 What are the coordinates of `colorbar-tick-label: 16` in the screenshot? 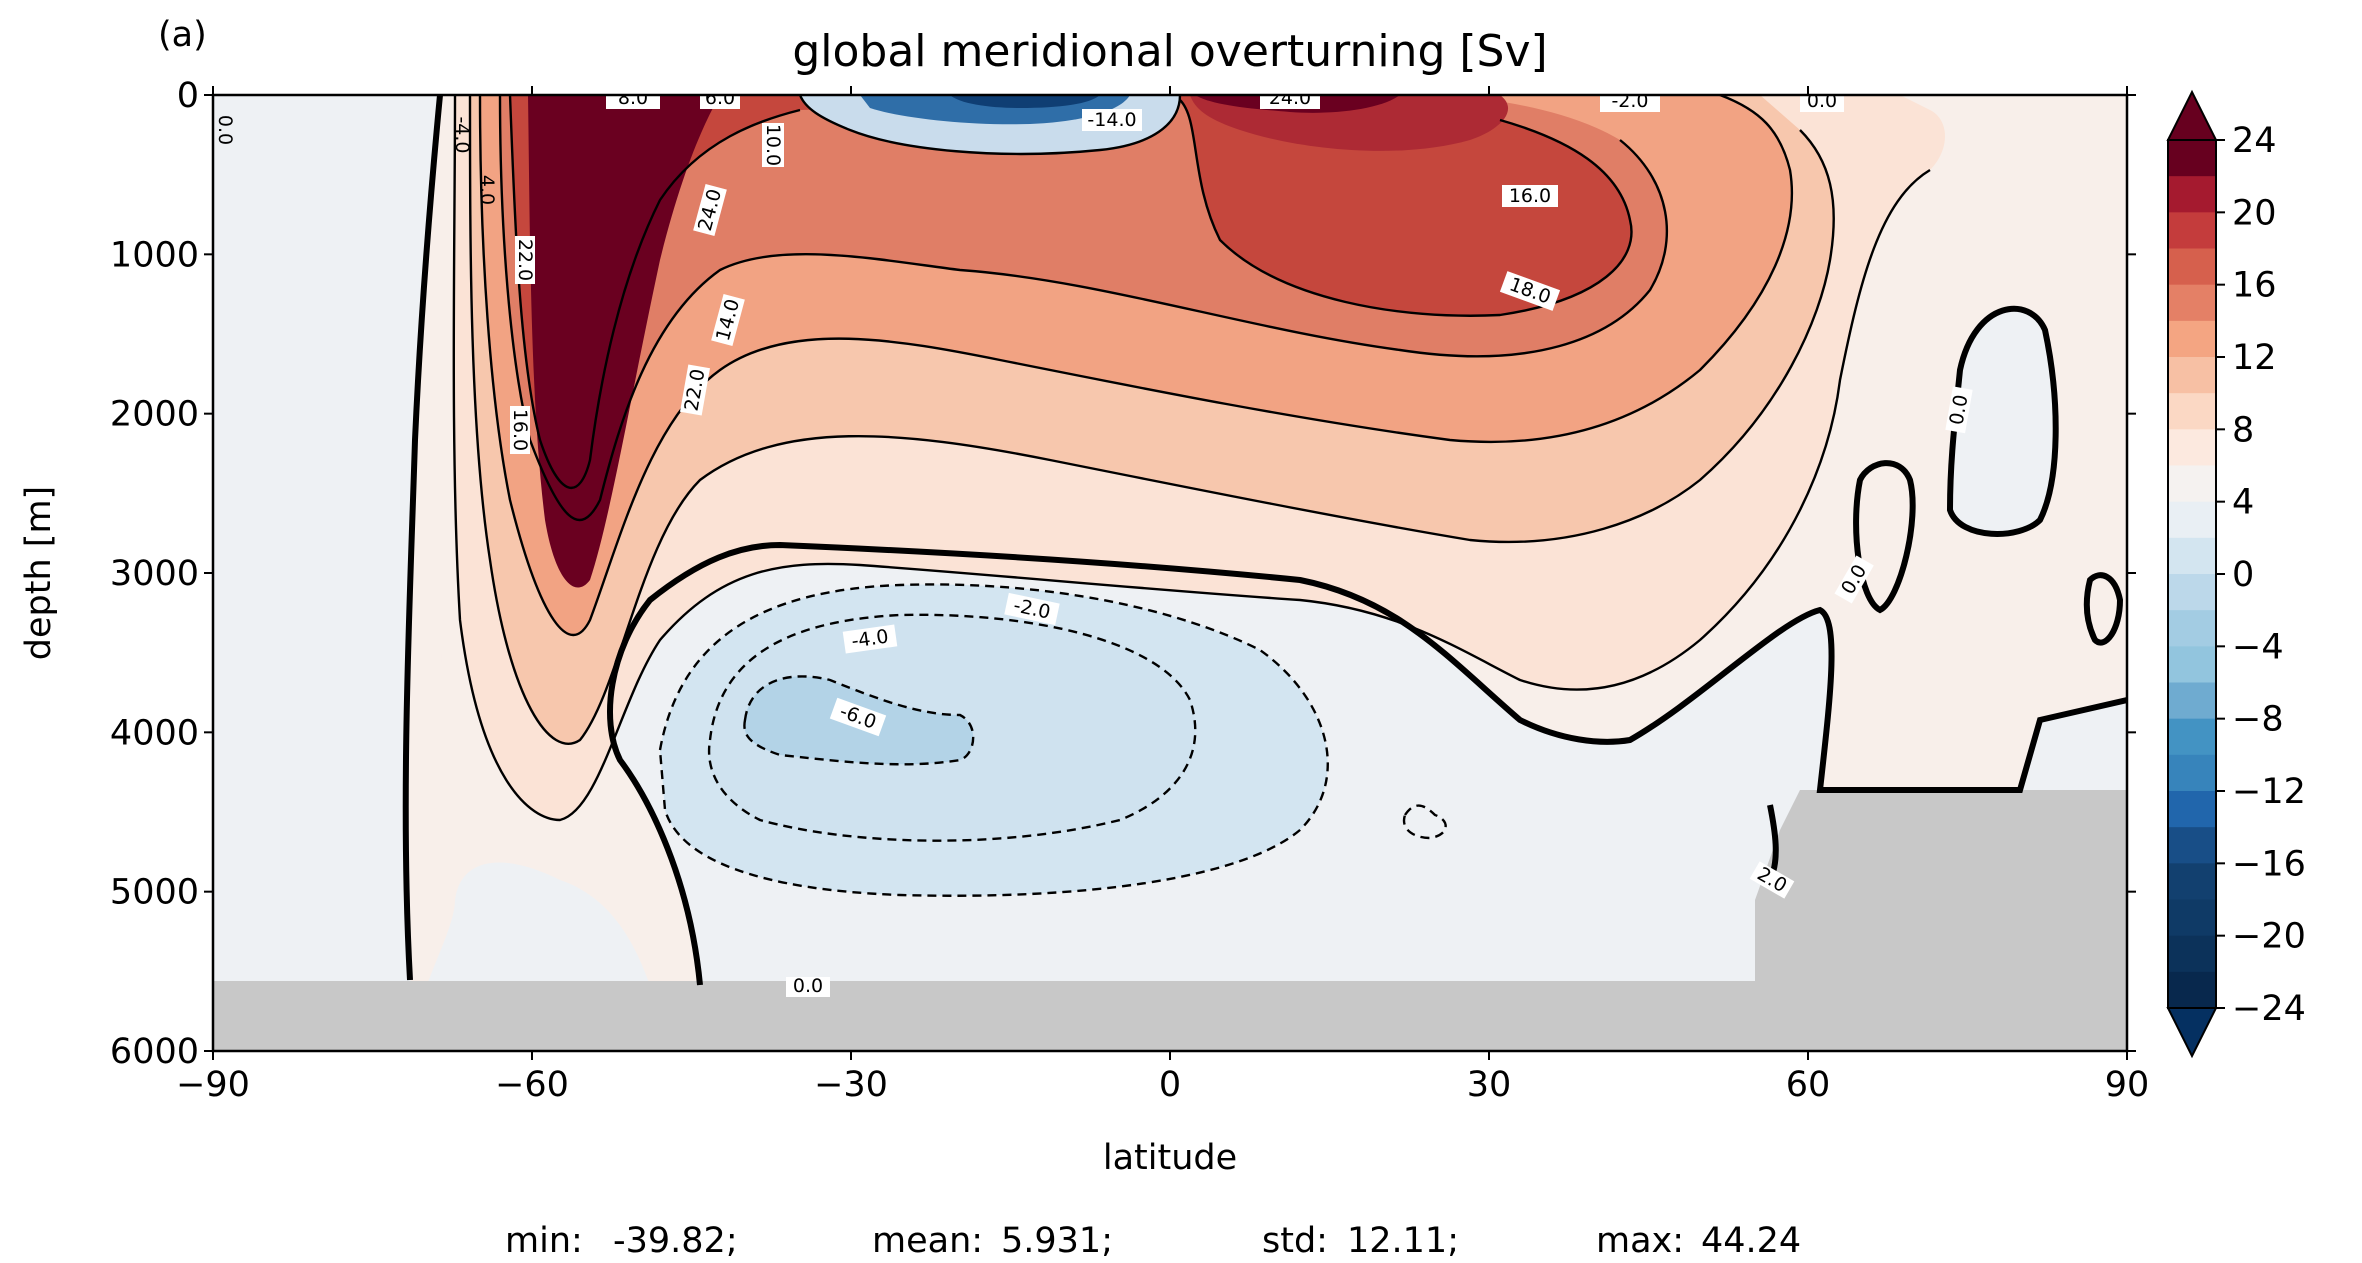 It's located at (2254, 286).